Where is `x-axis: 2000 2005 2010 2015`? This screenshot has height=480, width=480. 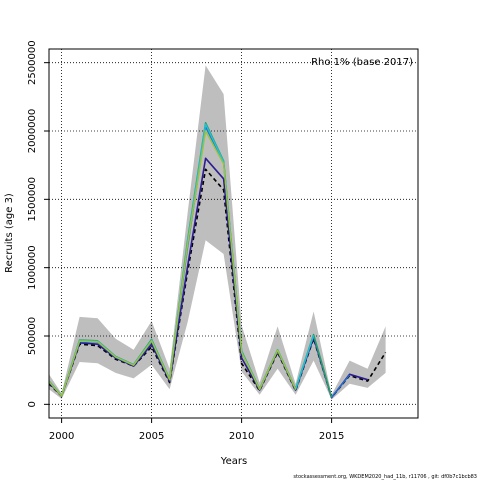
x-axis: 2000 2005 2010 2015 is located at coordinates (196, 430).